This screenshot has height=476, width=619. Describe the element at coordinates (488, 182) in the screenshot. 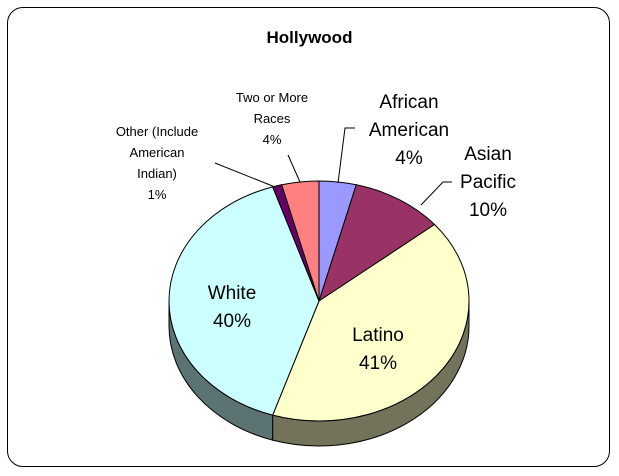

I see `slice-label-1: Asian Pacific 10%` at that location.